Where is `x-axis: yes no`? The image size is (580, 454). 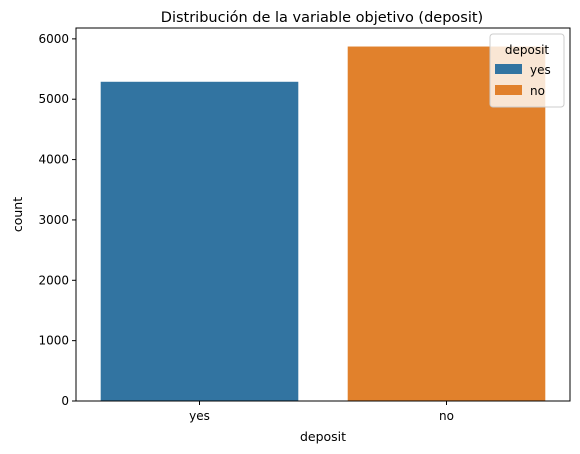
x-axis: yes no is located at coordinates (321, 412).